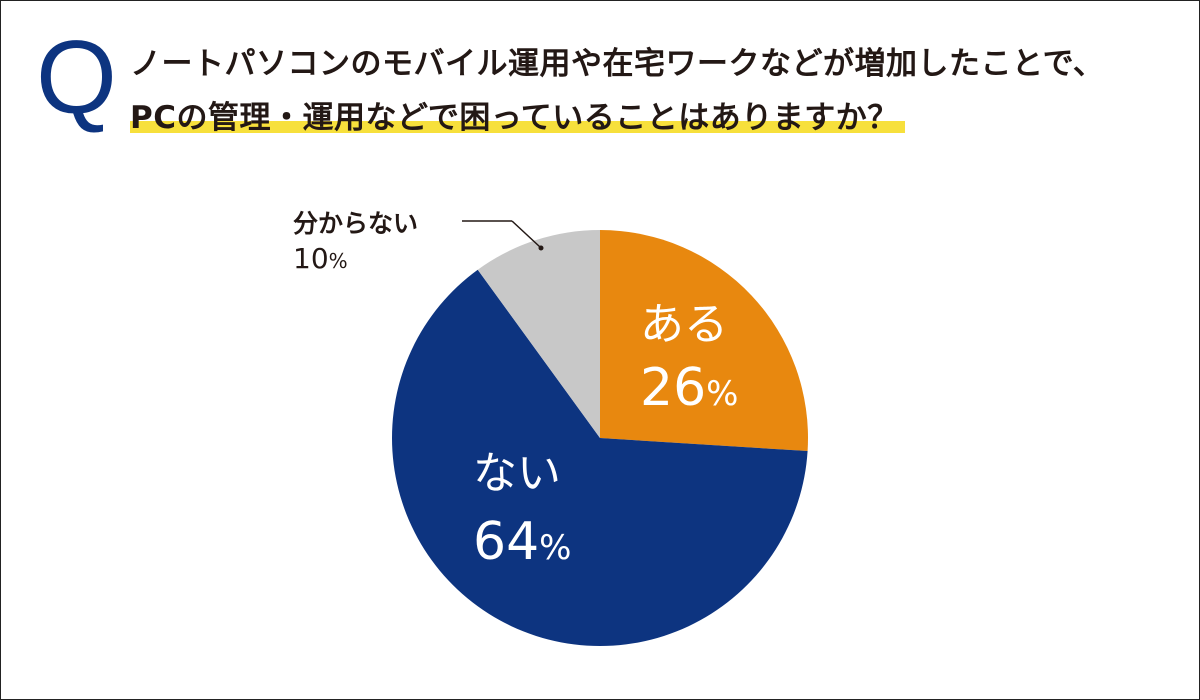 The height and width of the screenshot is (700, 1200). Describe the element at coordinates (355, 223) in the screenshot. I see `slice-label-wakaranai: 分からない` at that location.